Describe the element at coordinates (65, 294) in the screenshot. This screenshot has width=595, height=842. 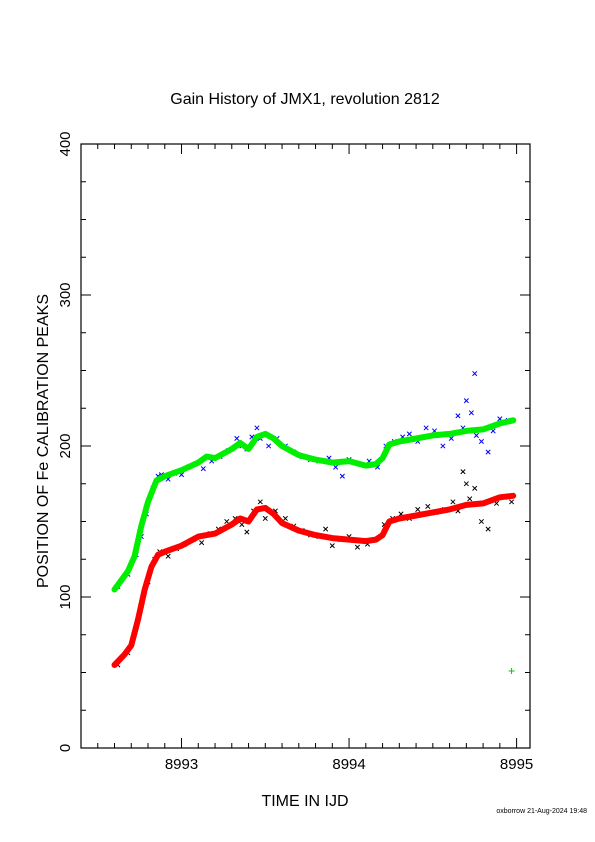
I see `y-tick-label: 300` at that location.